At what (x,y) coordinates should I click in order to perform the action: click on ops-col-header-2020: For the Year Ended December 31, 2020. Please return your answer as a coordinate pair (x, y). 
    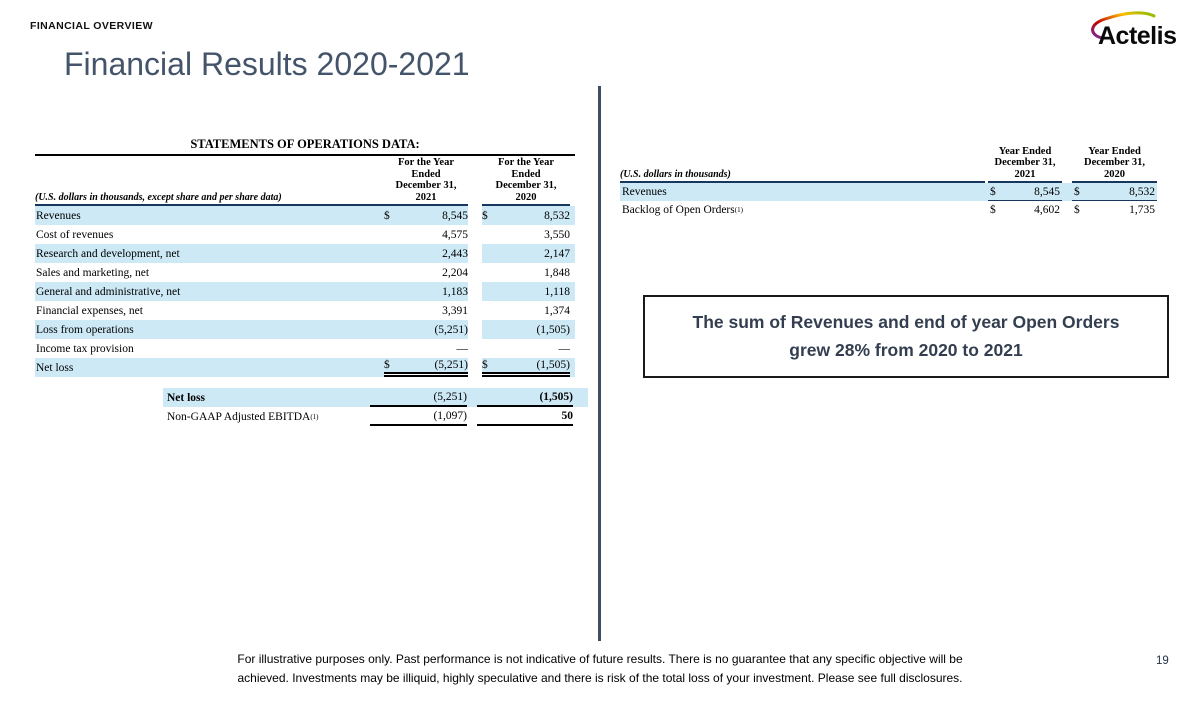
    Looking at the image, I should click on (526, 180).